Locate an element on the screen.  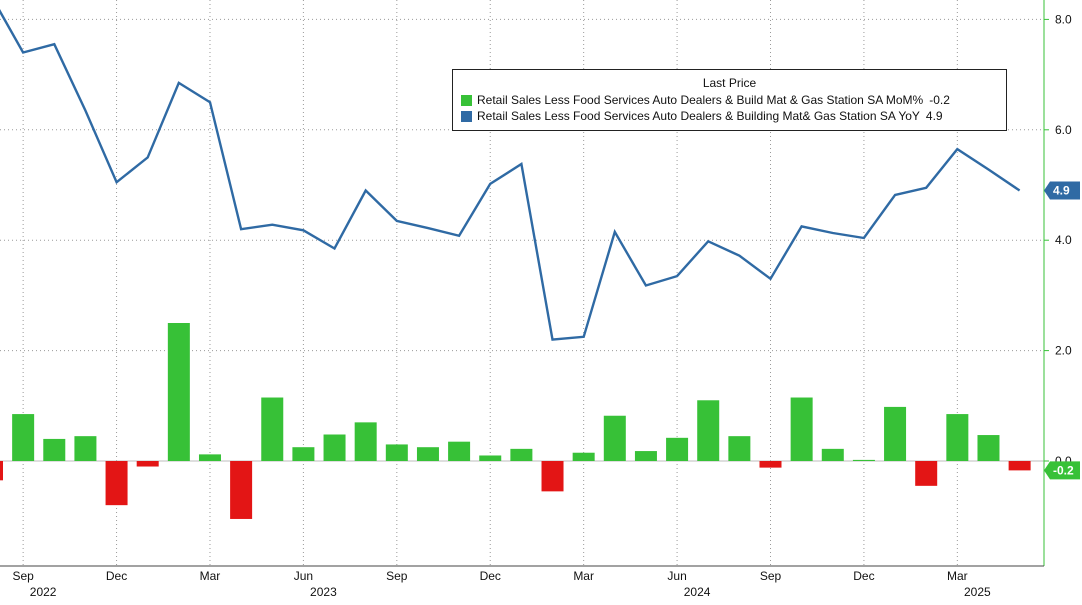
yoy-value-tag: 4.9 is located at coordinates (1062, 190).